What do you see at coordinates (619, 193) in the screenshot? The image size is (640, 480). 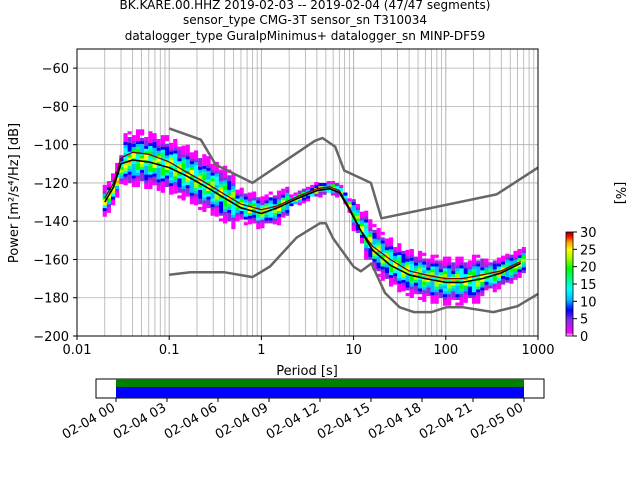 I see `colorbar-label: [%]` at bounding box center [619, 193].